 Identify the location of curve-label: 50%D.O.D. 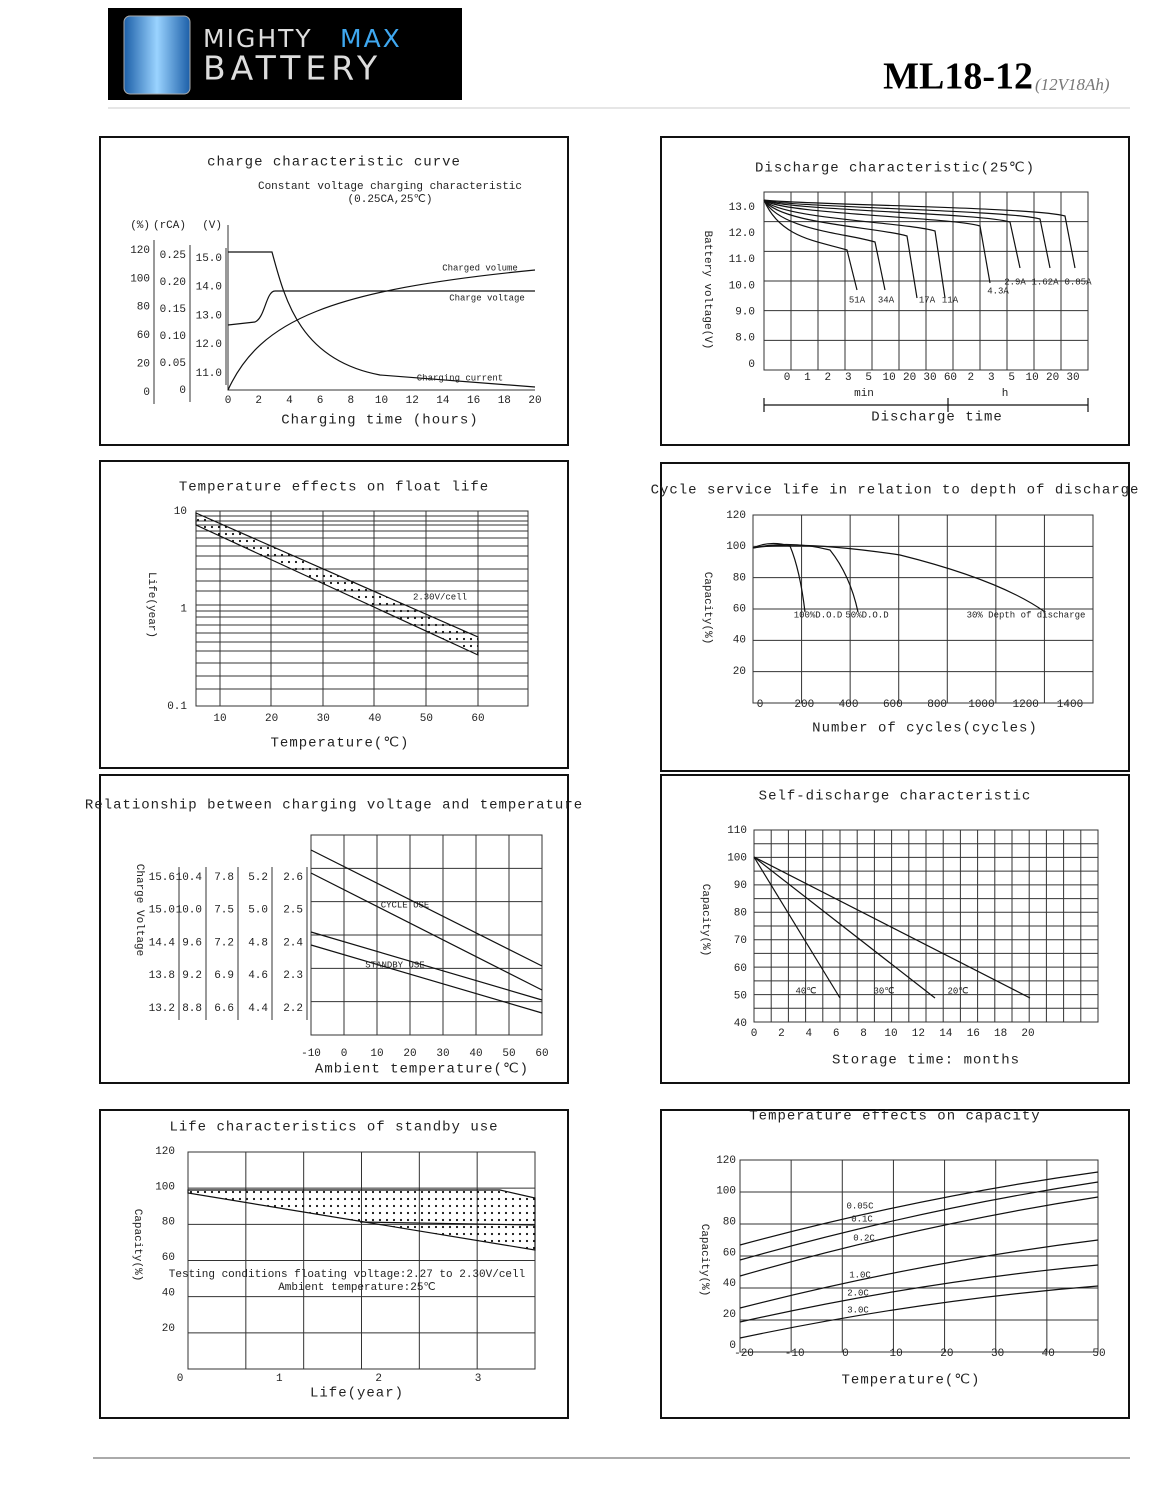
(866, 615).